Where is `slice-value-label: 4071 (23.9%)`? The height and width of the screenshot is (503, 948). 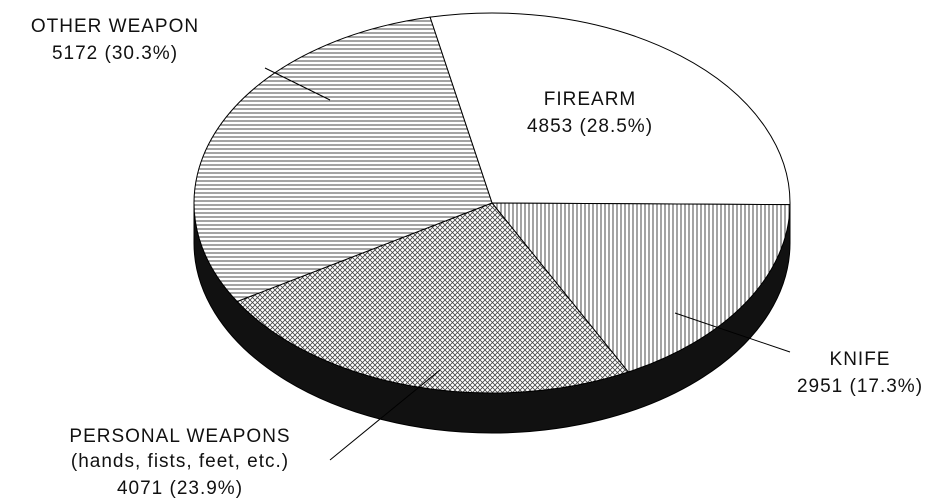
slice-value-label: 4071 (23.9%) is located at coordinates (180, 488).